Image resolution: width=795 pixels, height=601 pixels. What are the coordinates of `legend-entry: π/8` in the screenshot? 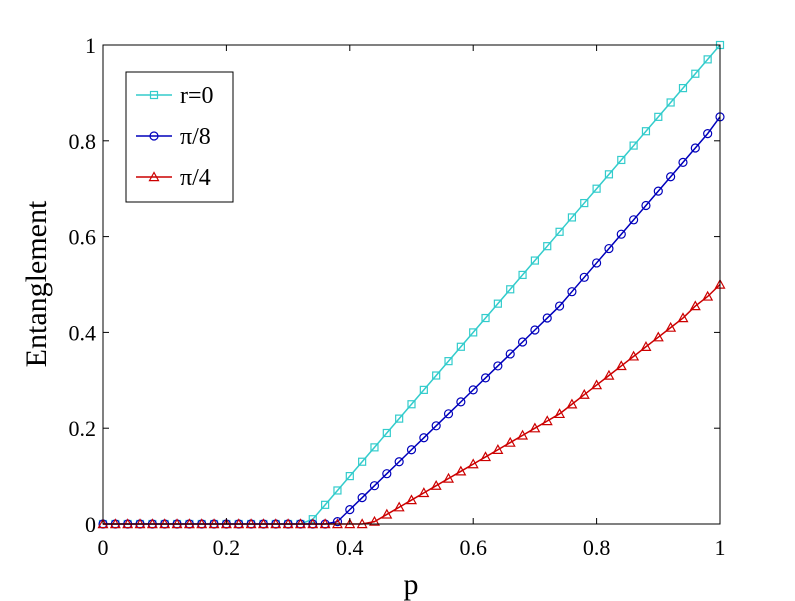 It's located at (173, 137).